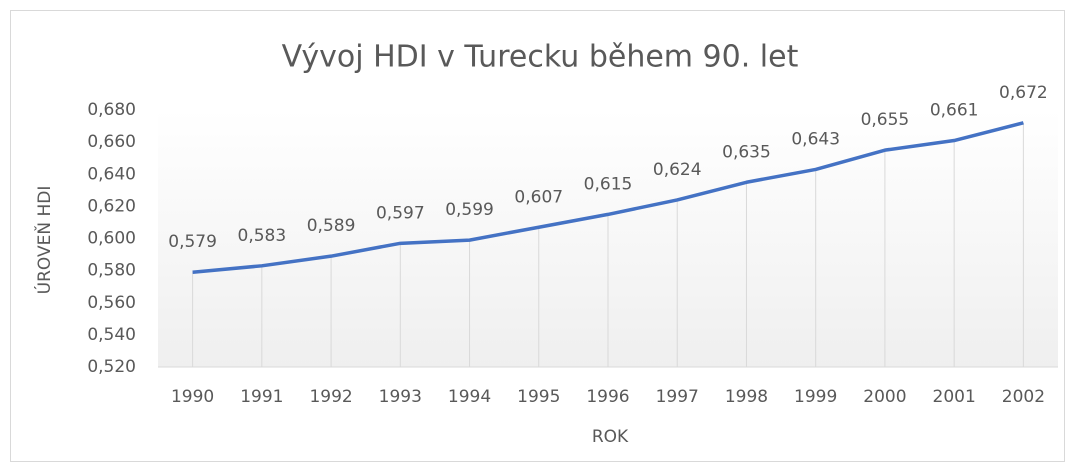 The height and width of the screenshot is (472, 1075). Describe the element at coordinates (607, 397) in the screenshot. I see `x-tick-label: 1996` at that location.